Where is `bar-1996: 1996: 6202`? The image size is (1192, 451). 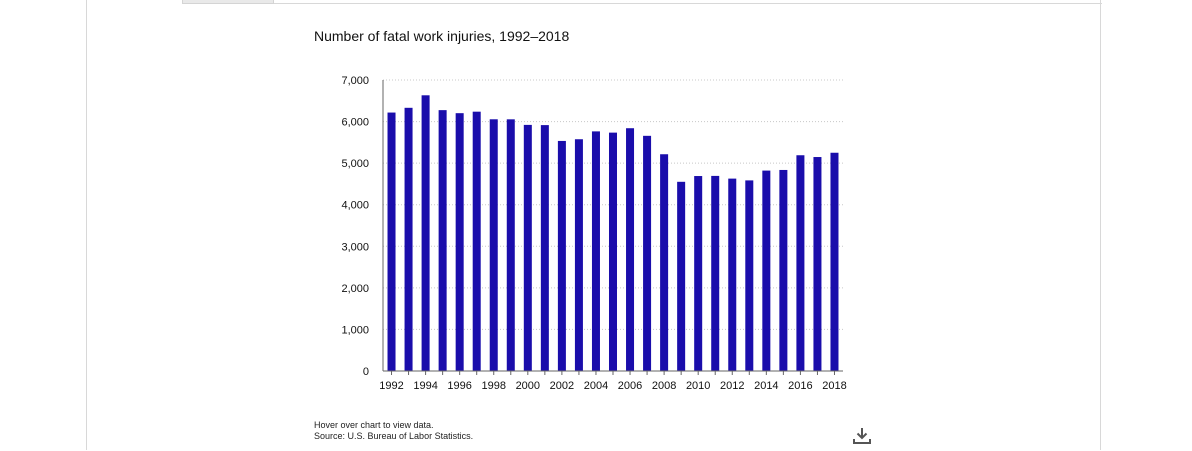
bar-1996: 1996: 6202 is located at coordinates (459, 242).